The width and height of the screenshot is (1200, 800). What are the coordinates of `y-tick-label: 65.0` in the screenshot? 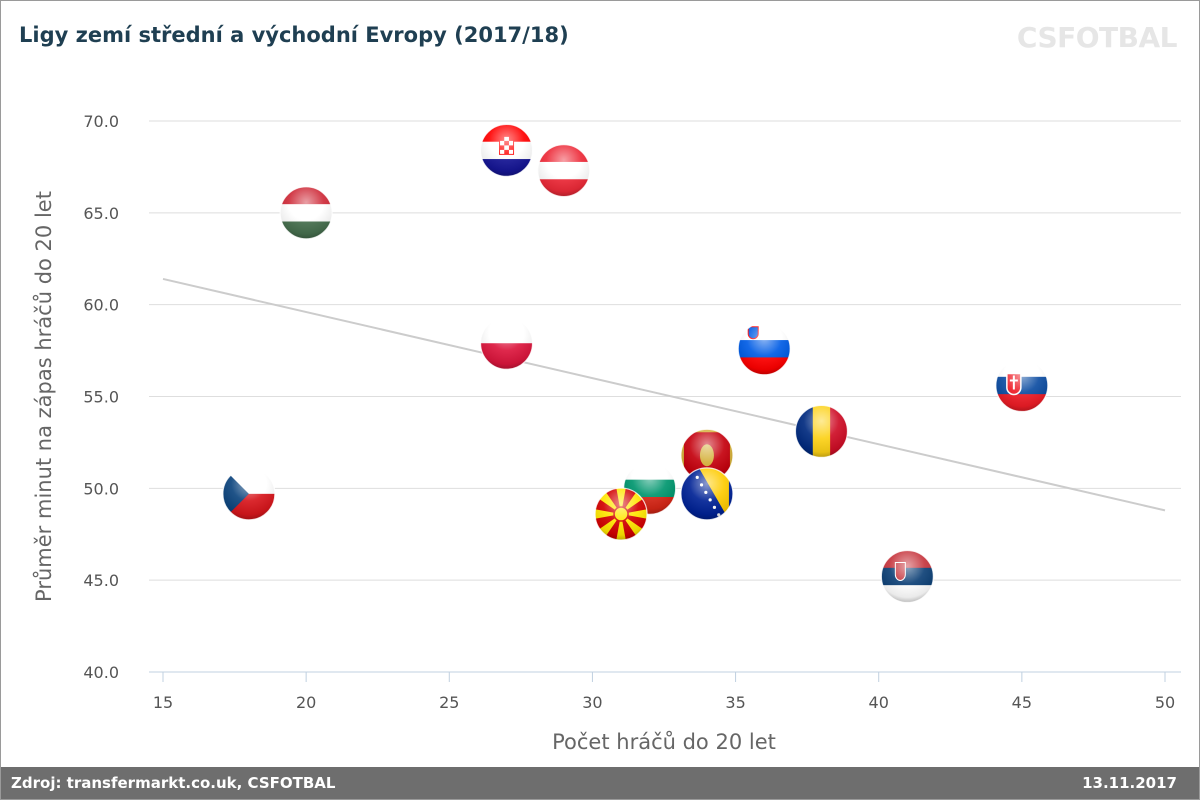 It's located at (101, 213).